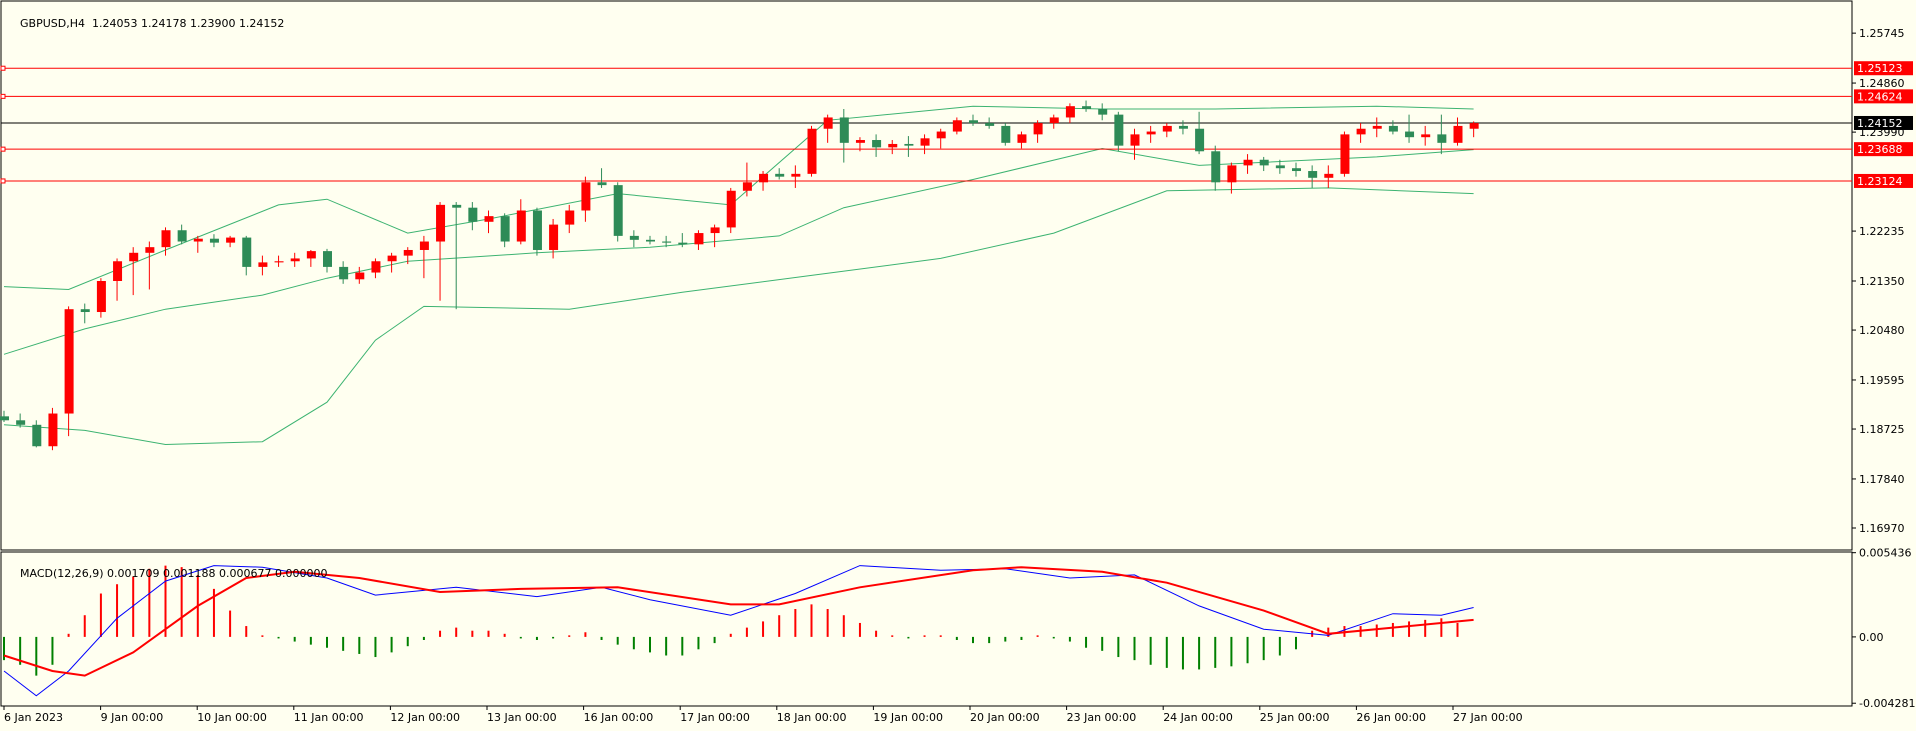  I want to click on ohlc-label: 1.24053 1.24178 1.23900 1.24152, so click(188, 23).